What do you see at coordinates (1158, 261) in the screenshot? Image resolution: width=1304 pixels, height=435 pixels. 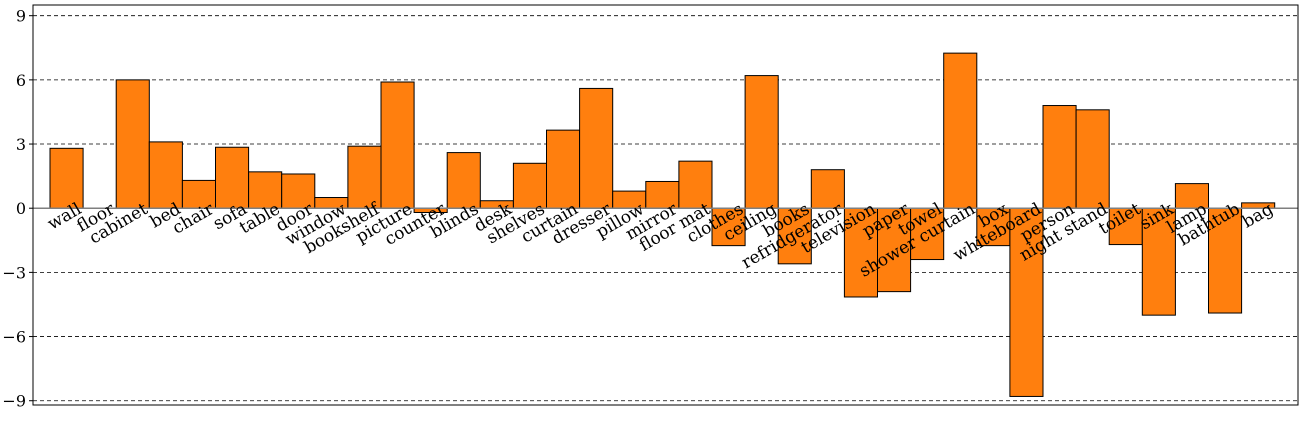 I see `bar-sink` at bounding box center [1158, 261].